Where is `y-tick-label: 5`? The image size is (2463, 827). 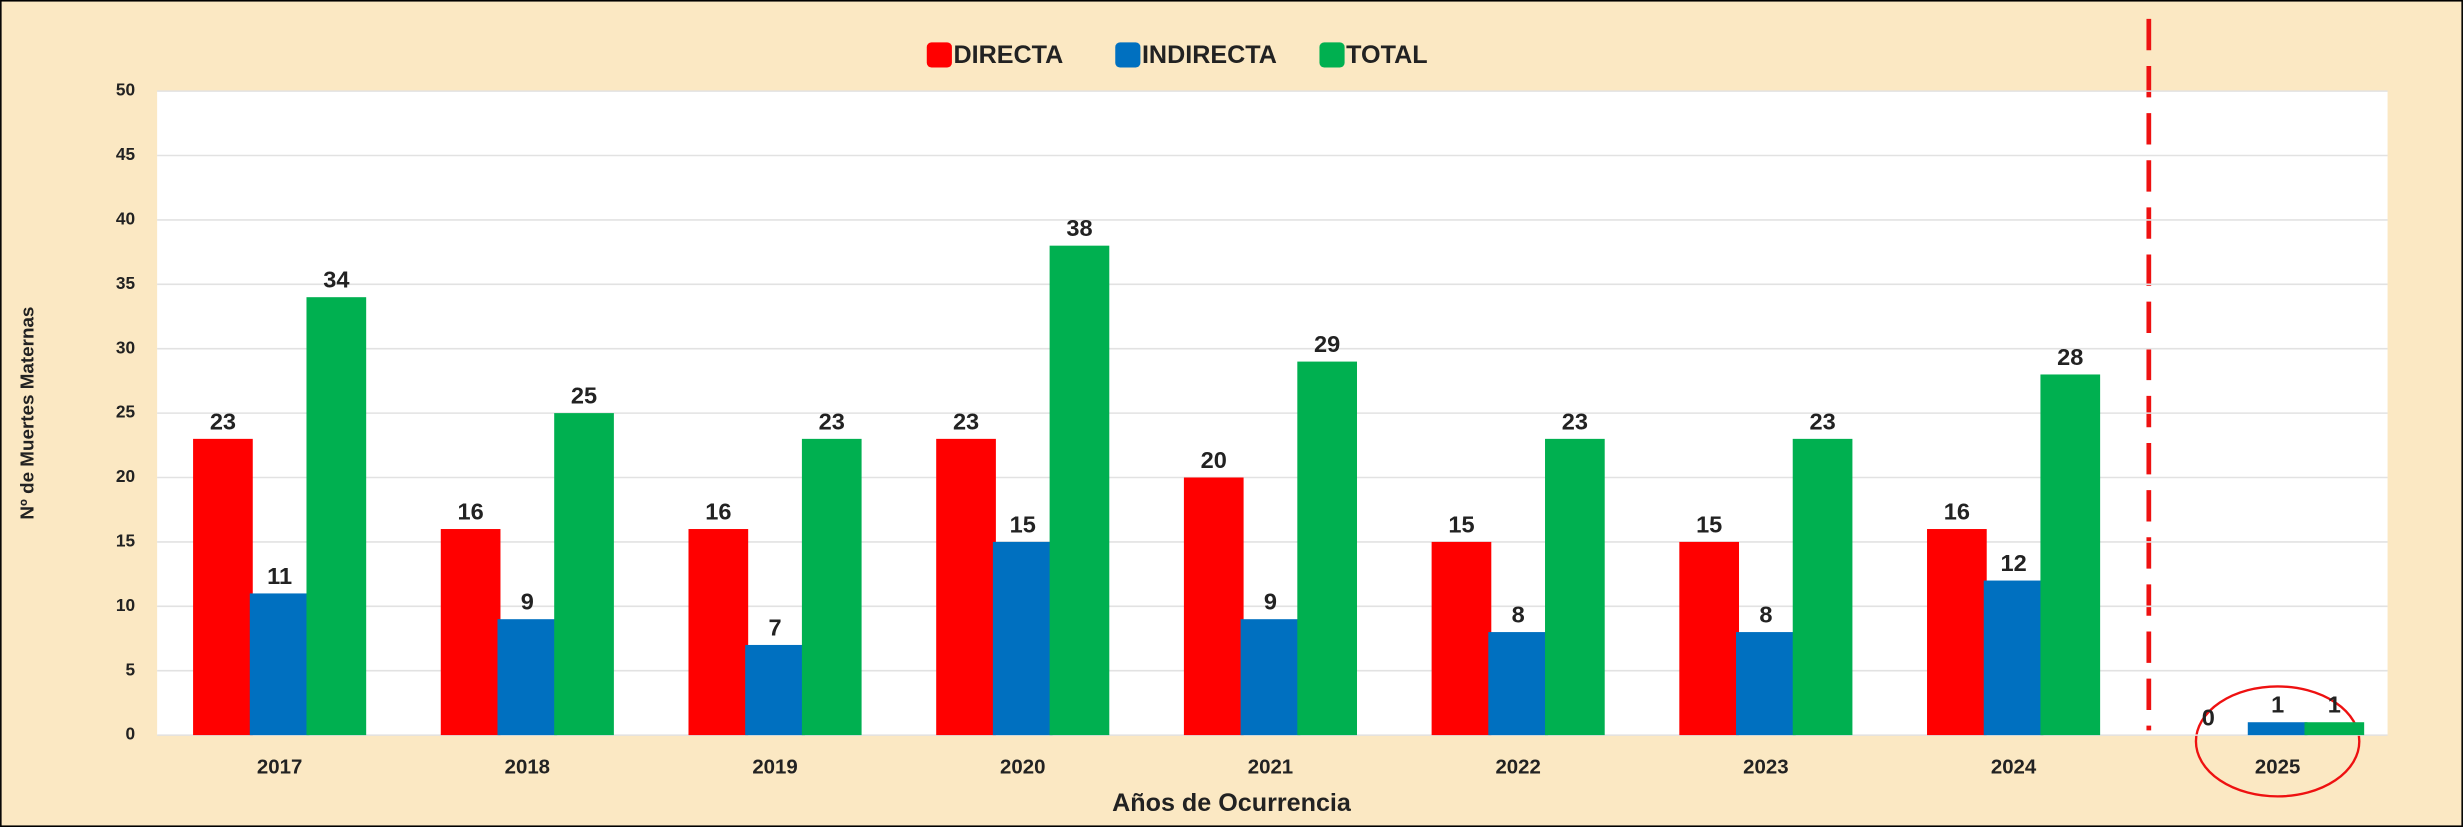 y-tick-label: 5 is located at coordinates (131, 669).